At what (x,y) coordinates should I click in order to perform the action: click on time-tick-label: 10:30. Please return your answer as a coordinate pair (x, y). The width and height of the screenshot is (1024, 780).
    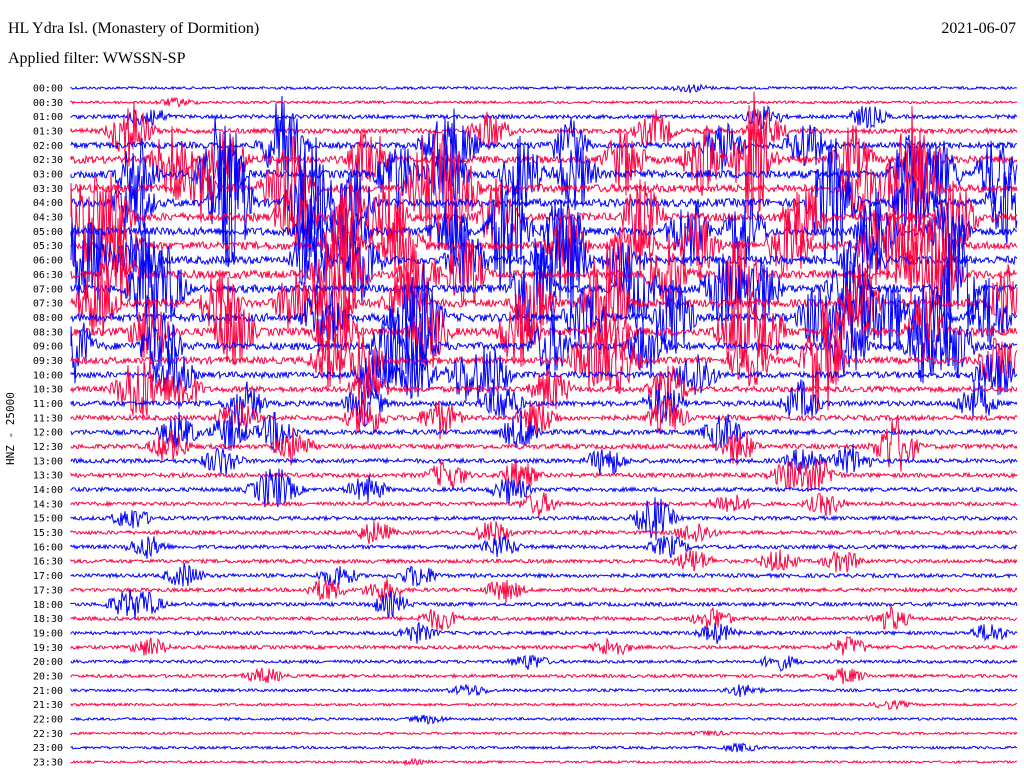
    Looking at the image, I should click on (48, 390).